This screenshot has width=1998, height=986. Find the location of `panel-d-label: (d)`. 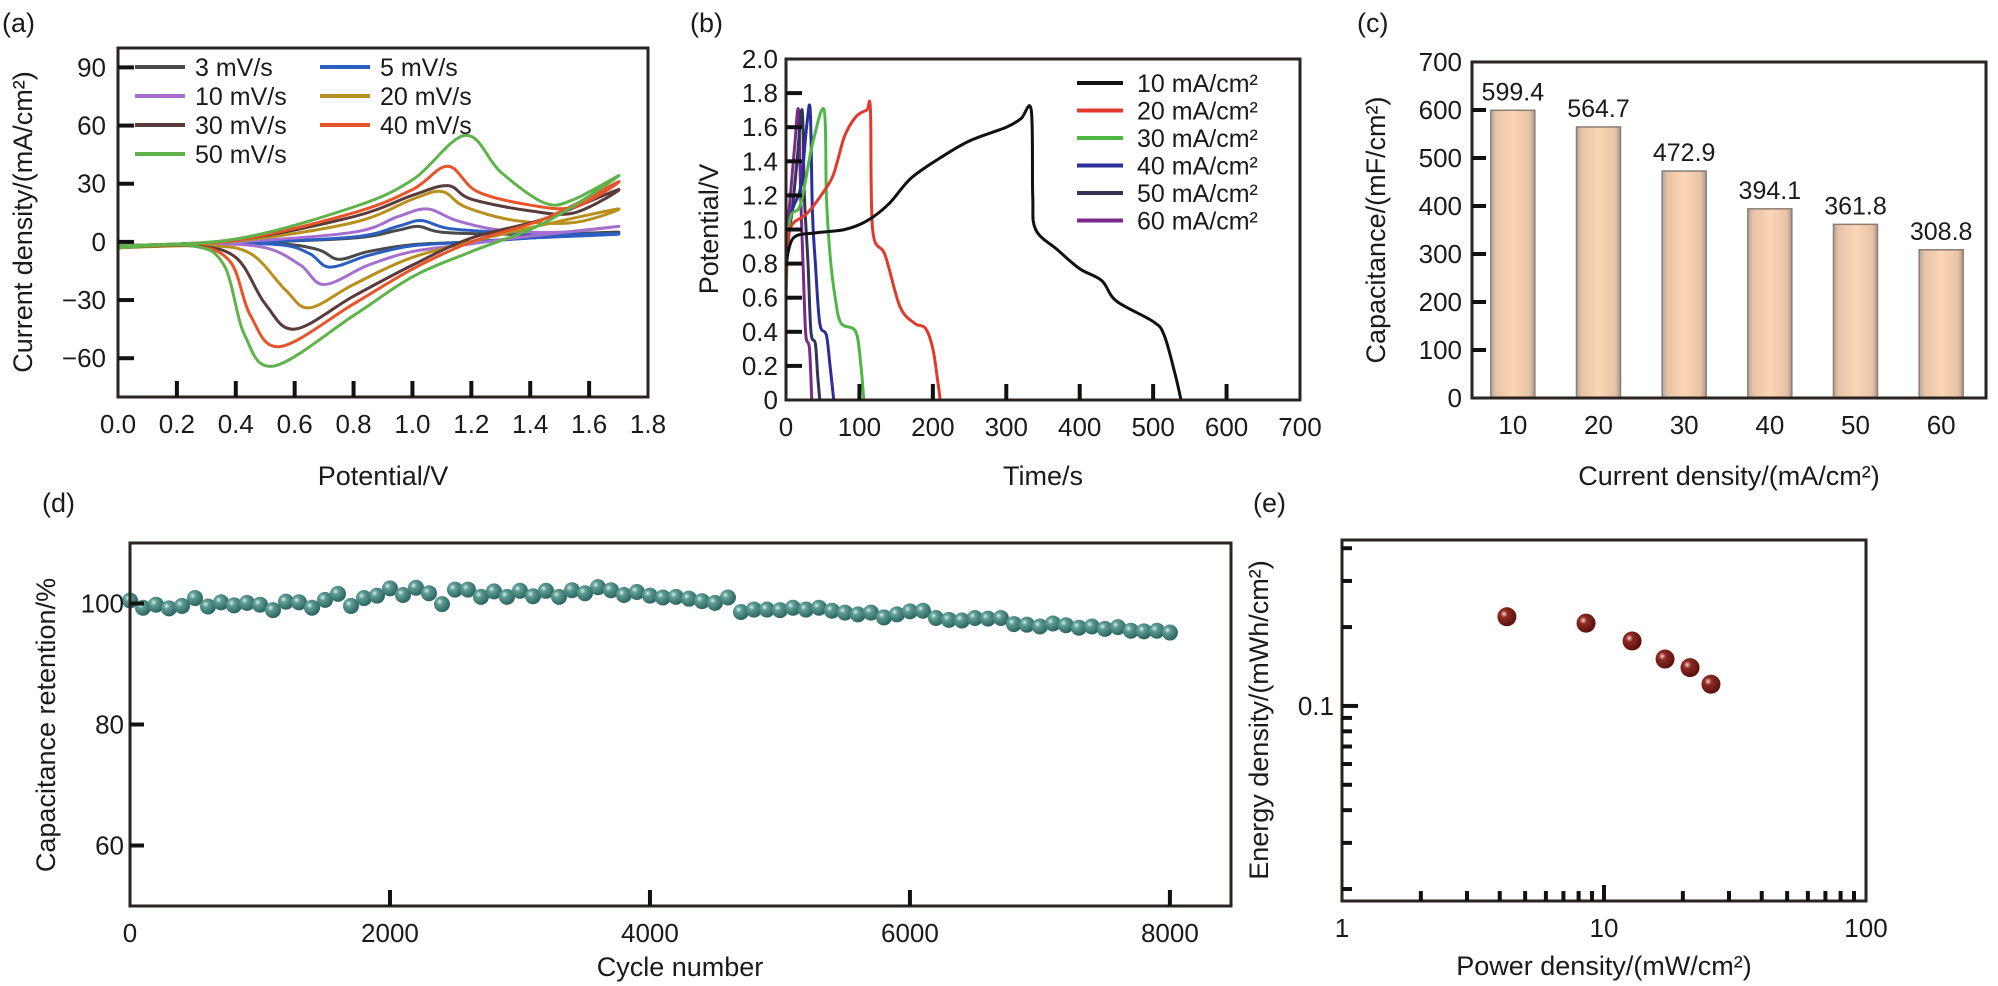

panel-d-label: (d) is located at coordinates (58, 503).